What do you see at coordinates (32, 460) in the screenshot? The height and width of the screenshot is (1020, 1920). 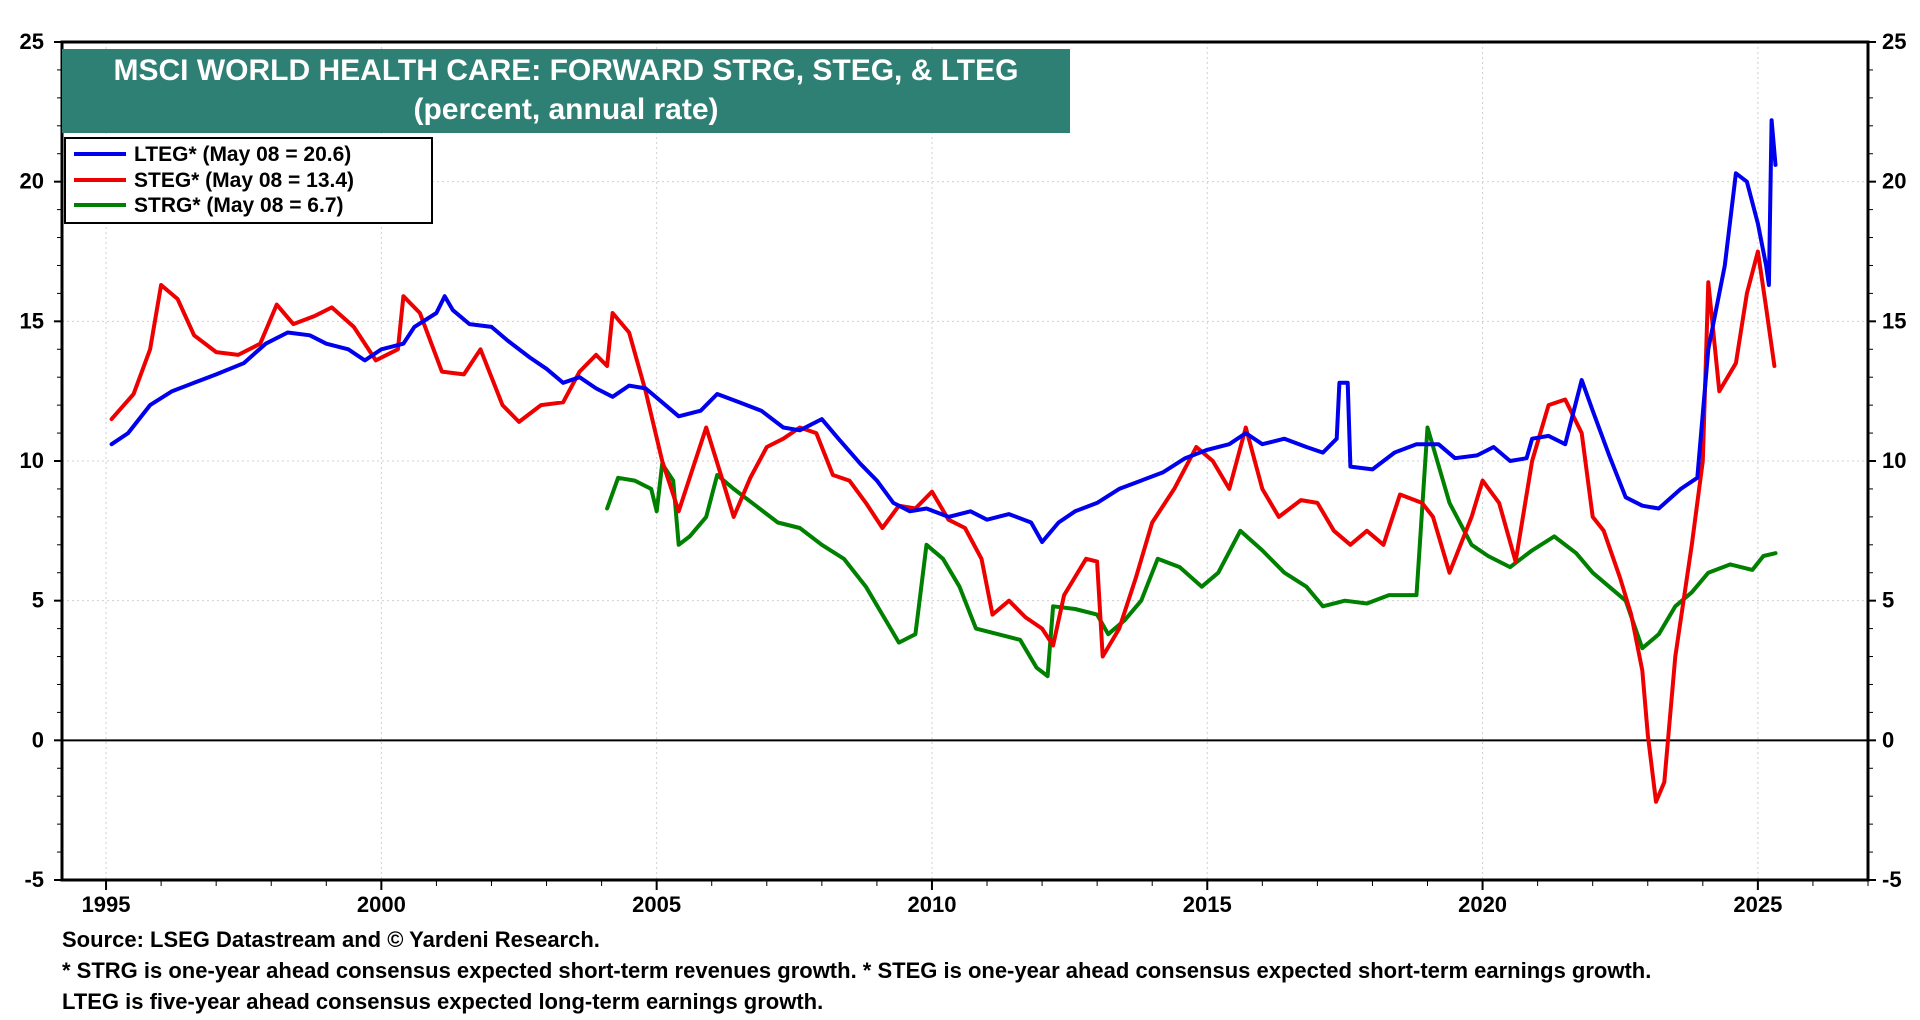 I see `y-tick-label-left: 10` at bounding box center [32, 460].